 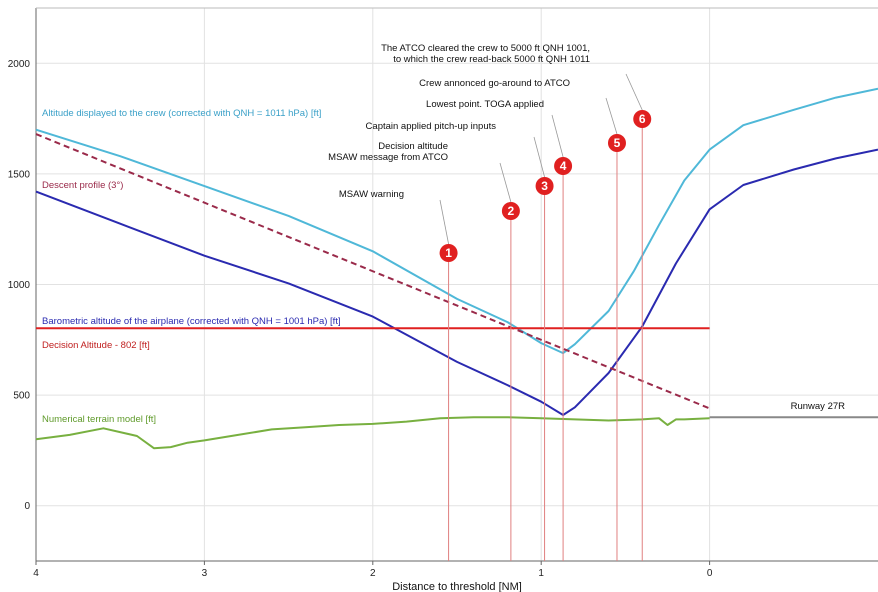 What do you see at coordinates (82, 185) in the screenshot?
I see `label-descent-profile: Descent profile (3°)` at bounding box center [82, 185].